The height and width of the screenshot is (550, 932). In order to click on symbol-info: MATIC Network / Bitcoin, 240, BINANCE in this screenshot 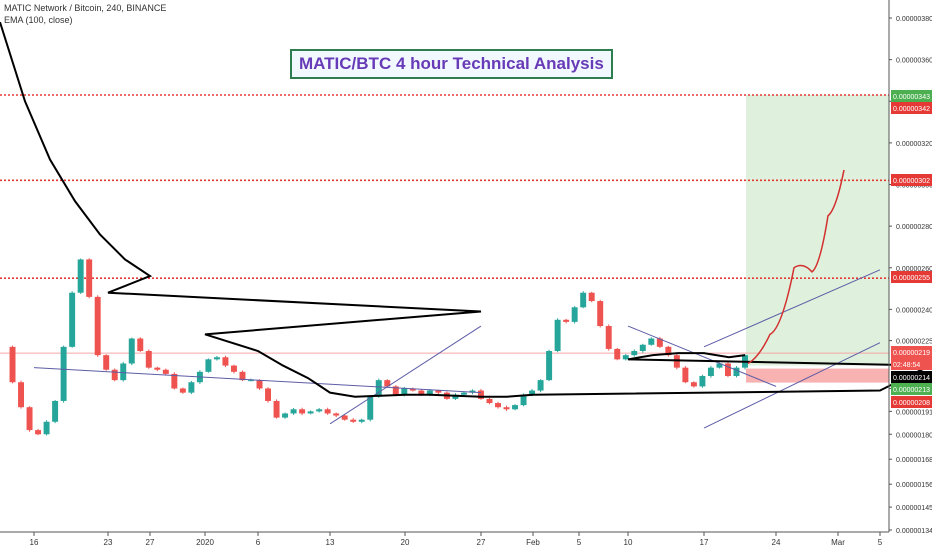, I will do `click(85, 8)`.